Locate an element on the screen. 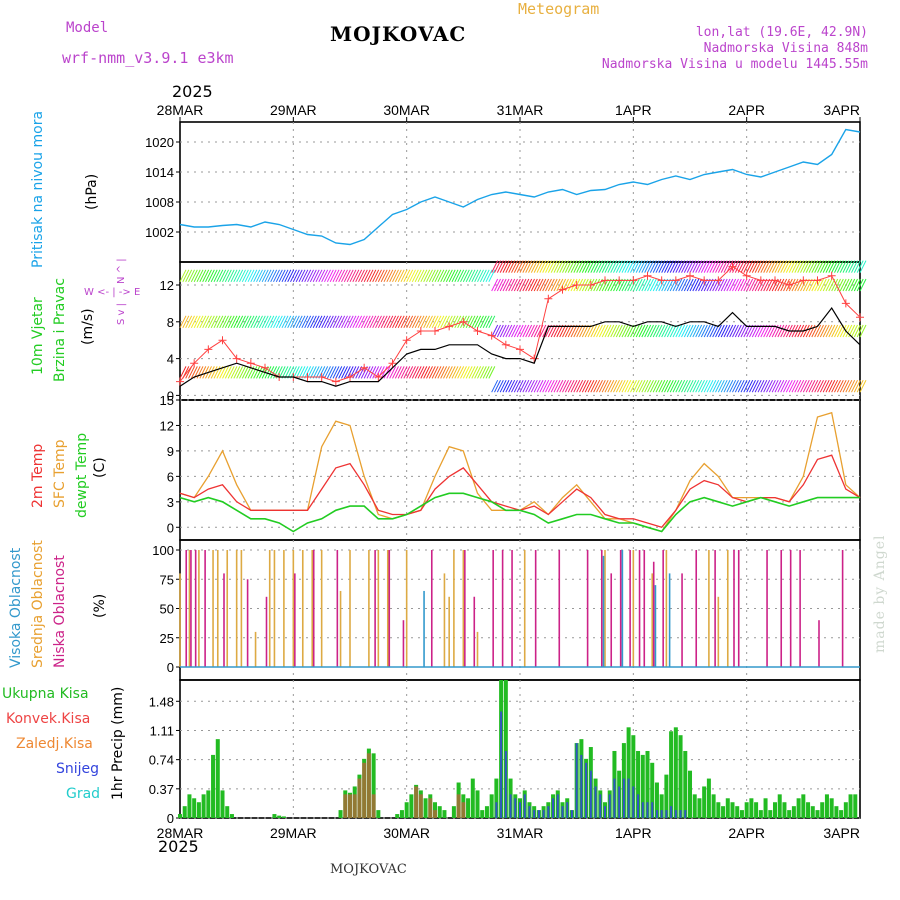 This screenshot has width=900, height=900. ytick-label-temp: 9 is located at coordinates (170, 451).